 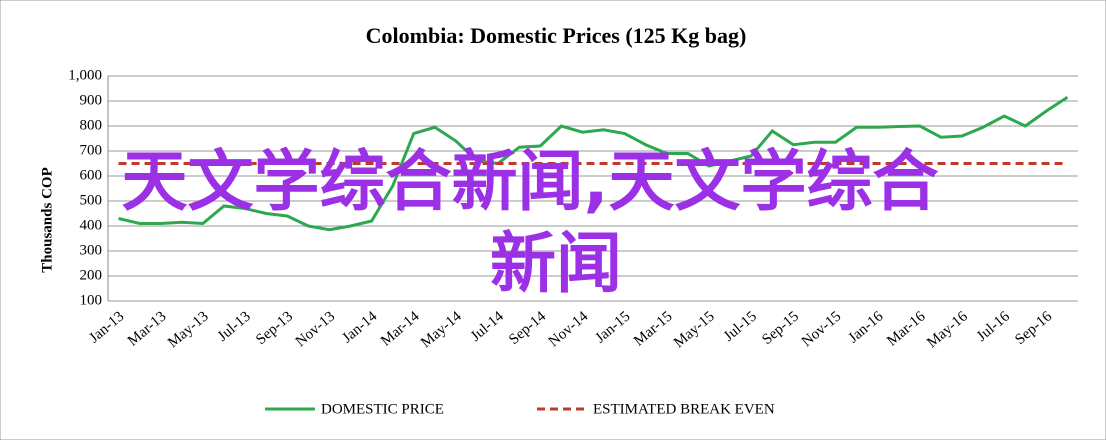 I want to click on chart-title: Colombia: Domestic Prices (125 Kg bag), so click(x=556, y=35).